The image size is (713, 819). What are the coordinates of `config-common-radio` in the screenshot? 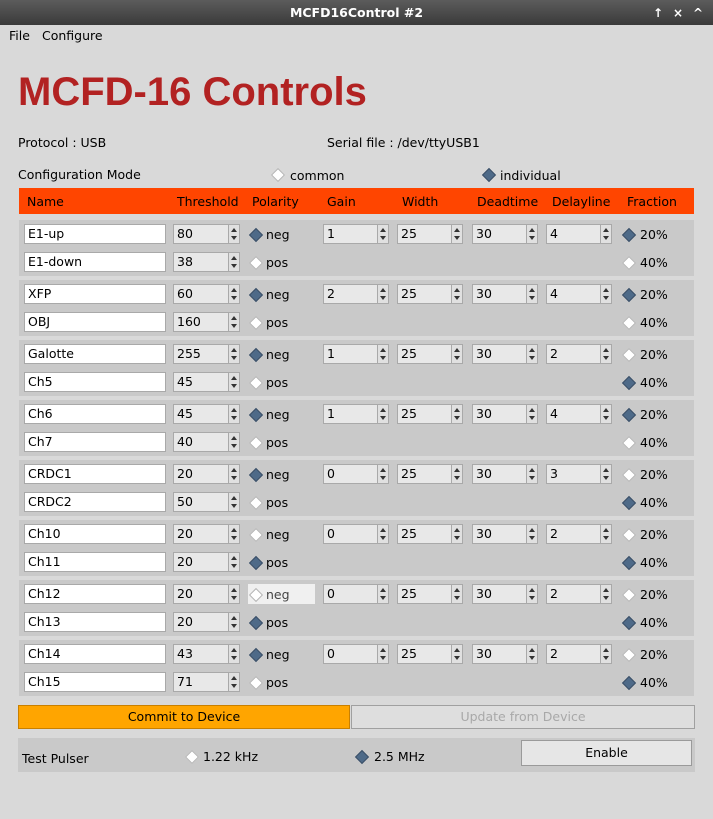 It's located at (277, 174).